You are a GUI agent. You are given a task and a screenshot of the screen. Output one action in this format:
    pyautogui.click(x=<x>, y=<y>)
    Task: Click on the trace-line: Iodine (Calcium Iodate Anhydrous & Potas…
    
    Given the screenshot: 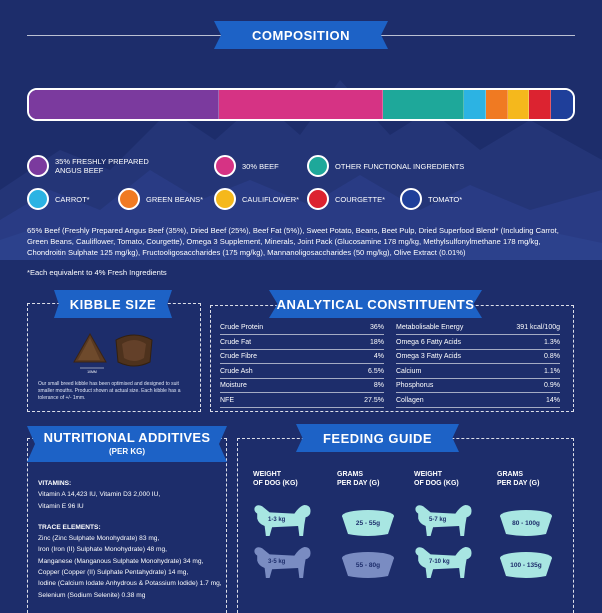 What is the action you would take?
    pyautogui.click(x=130, y=584)
    